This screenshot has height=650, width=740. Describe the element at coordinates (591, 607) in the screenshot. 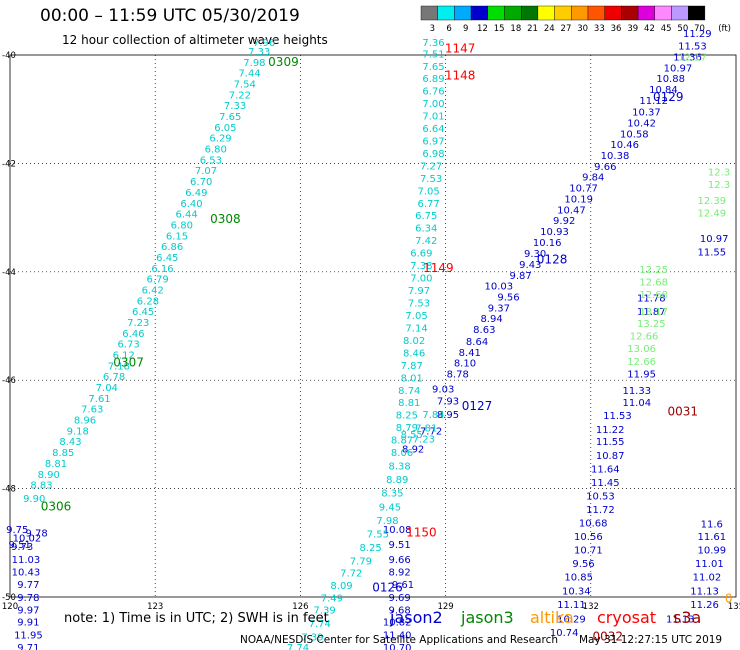

I see `x-tick-label: 132` at that location.